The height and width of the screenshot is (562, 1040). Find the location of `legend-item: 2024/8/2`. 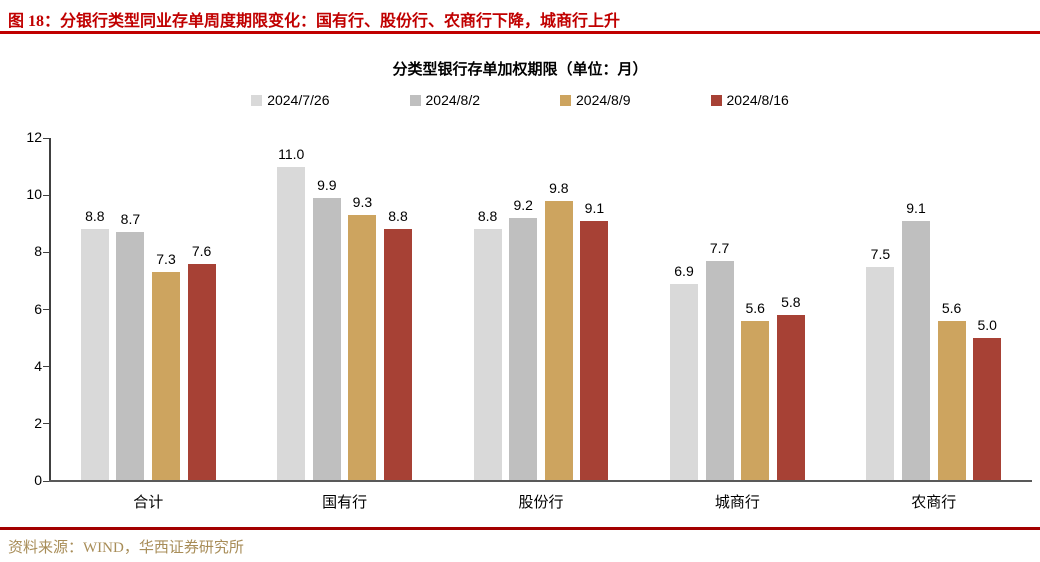

legend-item: 2024/8/2 is located at coordinates (445, 100).